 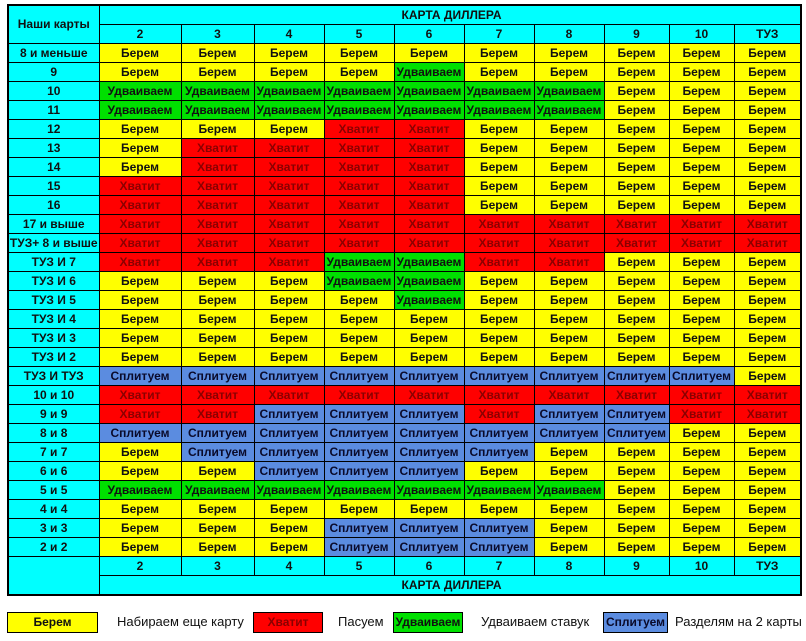 What do you see at coordinates (636, 34) in the screenshot?
I see `top-dealer-card-7: 9` at bounding box center [636, 34].